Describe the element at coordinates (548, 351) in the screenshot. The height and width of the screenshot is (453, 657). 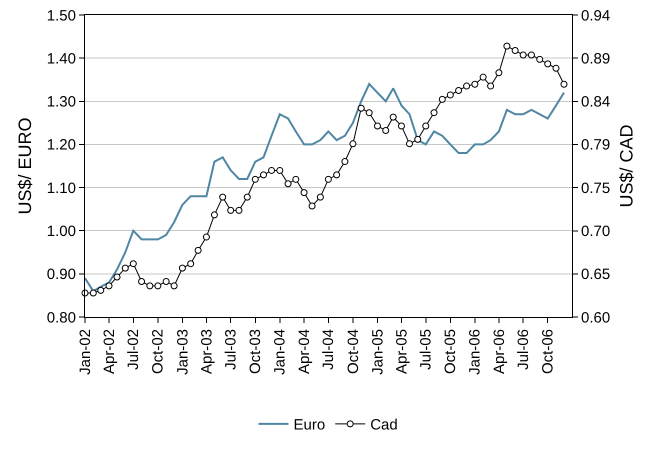
I see `x-tick-label: Oct-06` at that location.